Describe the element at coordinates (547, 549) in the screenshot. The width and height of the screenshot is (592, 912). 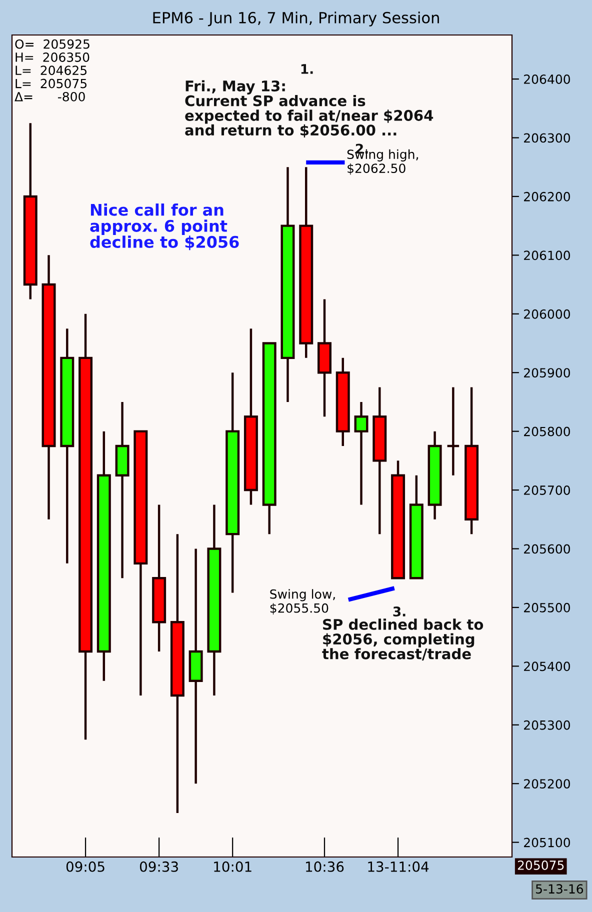
I see `y-tick-label: 205600` at that location.